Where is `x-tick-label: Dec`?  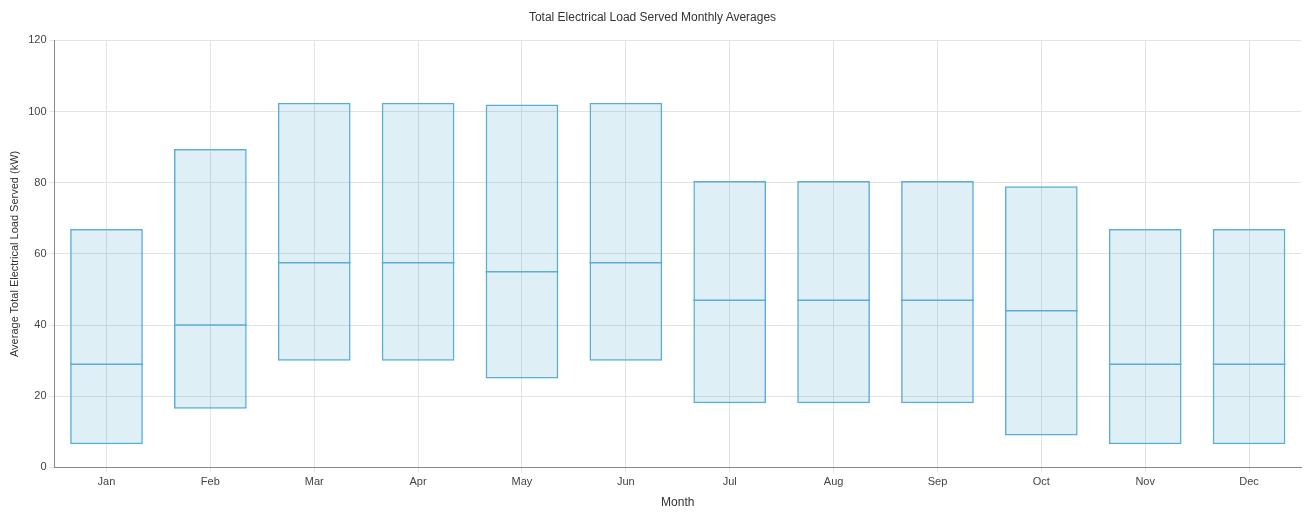
x-tick-label: Dec is located at coordinates (1249, 481).